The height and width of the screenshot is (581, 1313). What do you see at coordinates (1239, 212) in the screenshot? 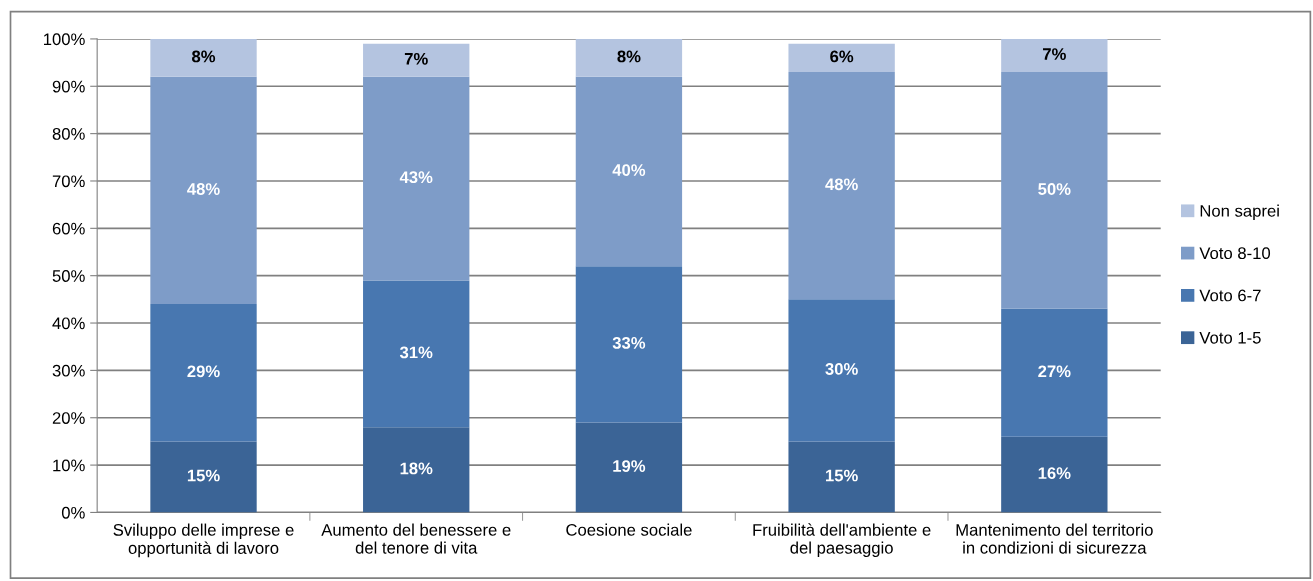
I see `legend-label: Non saprei` at bounding box center [1239, 212].